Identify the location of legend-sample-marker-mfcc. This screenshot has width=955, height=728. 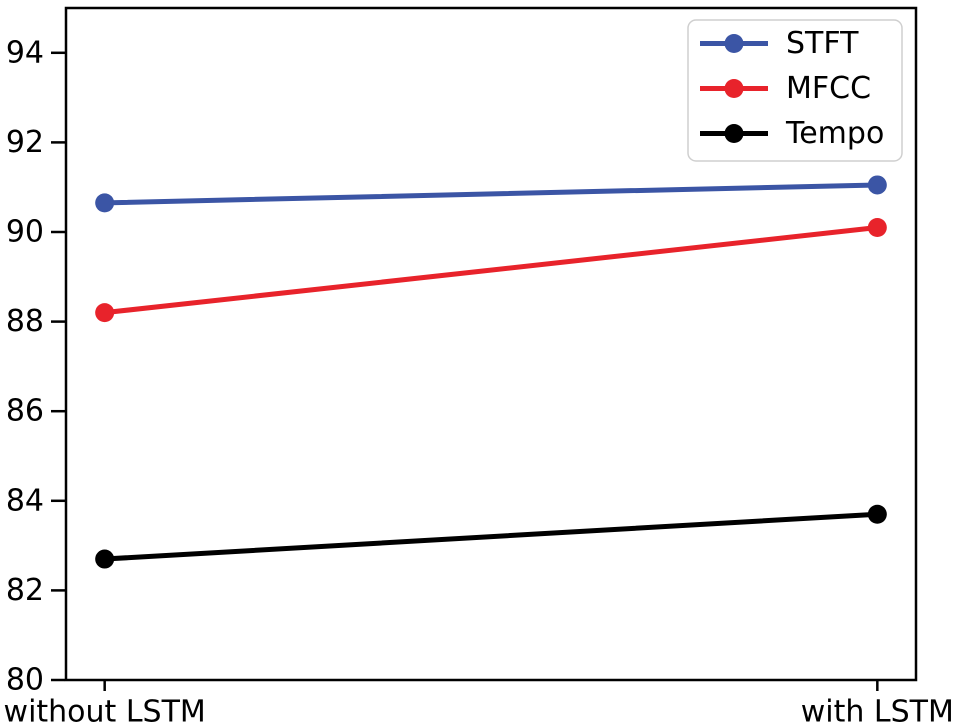
(734, 88).